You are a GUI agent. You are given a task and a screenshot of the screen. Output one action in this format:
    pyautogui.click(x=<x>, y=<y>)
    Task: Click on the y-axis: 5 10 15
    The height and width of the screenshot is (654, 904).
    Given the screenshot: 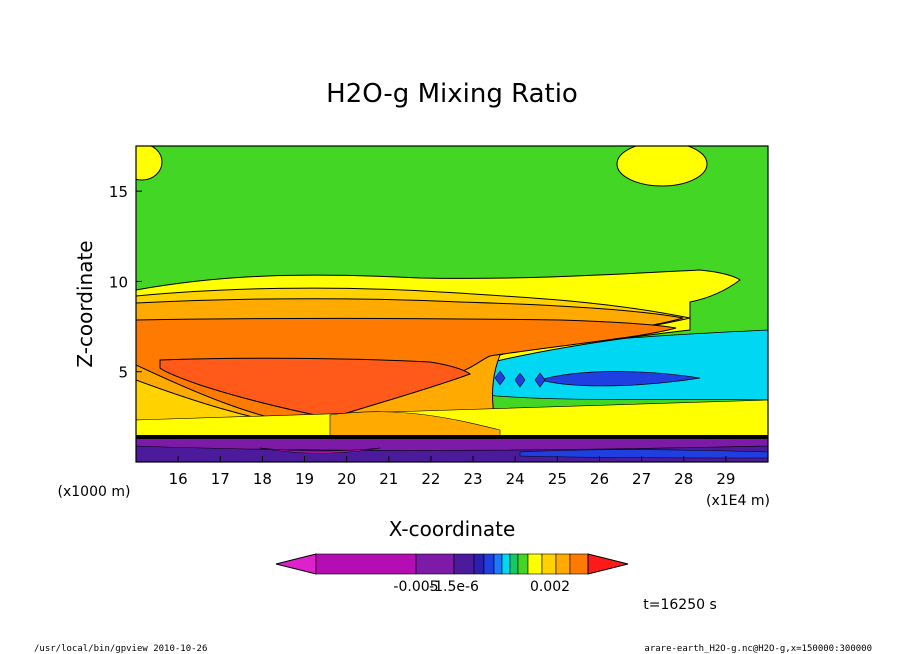 What is the action you would take?
    pyautogui.click(x=125, y=282)
    